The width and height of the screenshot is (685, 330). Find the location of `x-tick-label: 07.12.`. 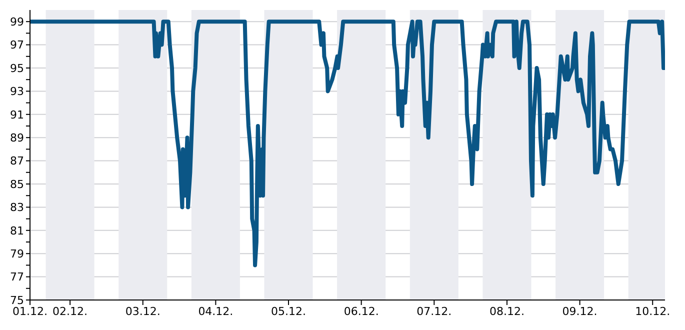

x-tick-label: 07.12. is located at coordinates (434, 311).